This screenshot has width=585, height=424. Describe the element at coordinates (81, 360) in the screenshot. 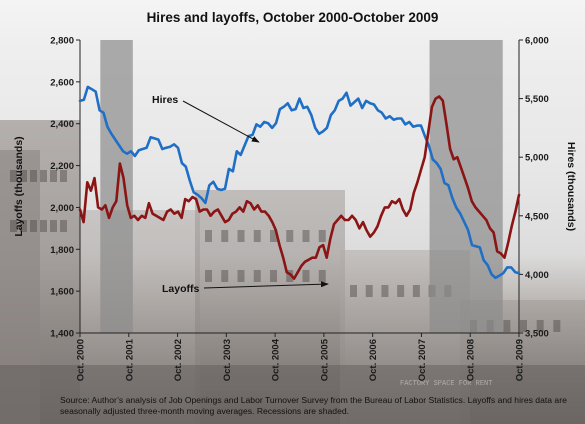

I see `x-tick-label: Oct. 2000` at that location.